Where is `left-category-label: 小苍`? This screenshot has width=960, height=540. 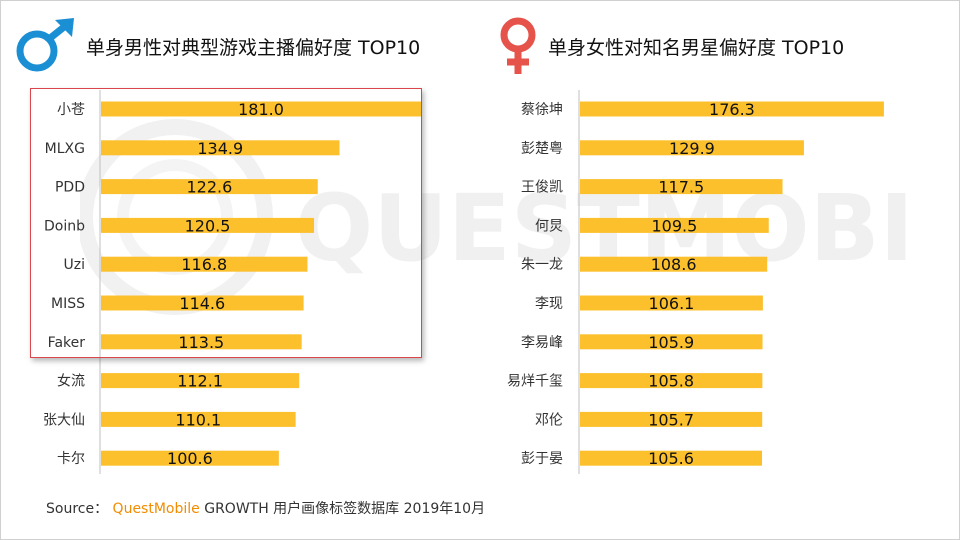
left-category-label: 小苍 is located at coordinates (71, 110).